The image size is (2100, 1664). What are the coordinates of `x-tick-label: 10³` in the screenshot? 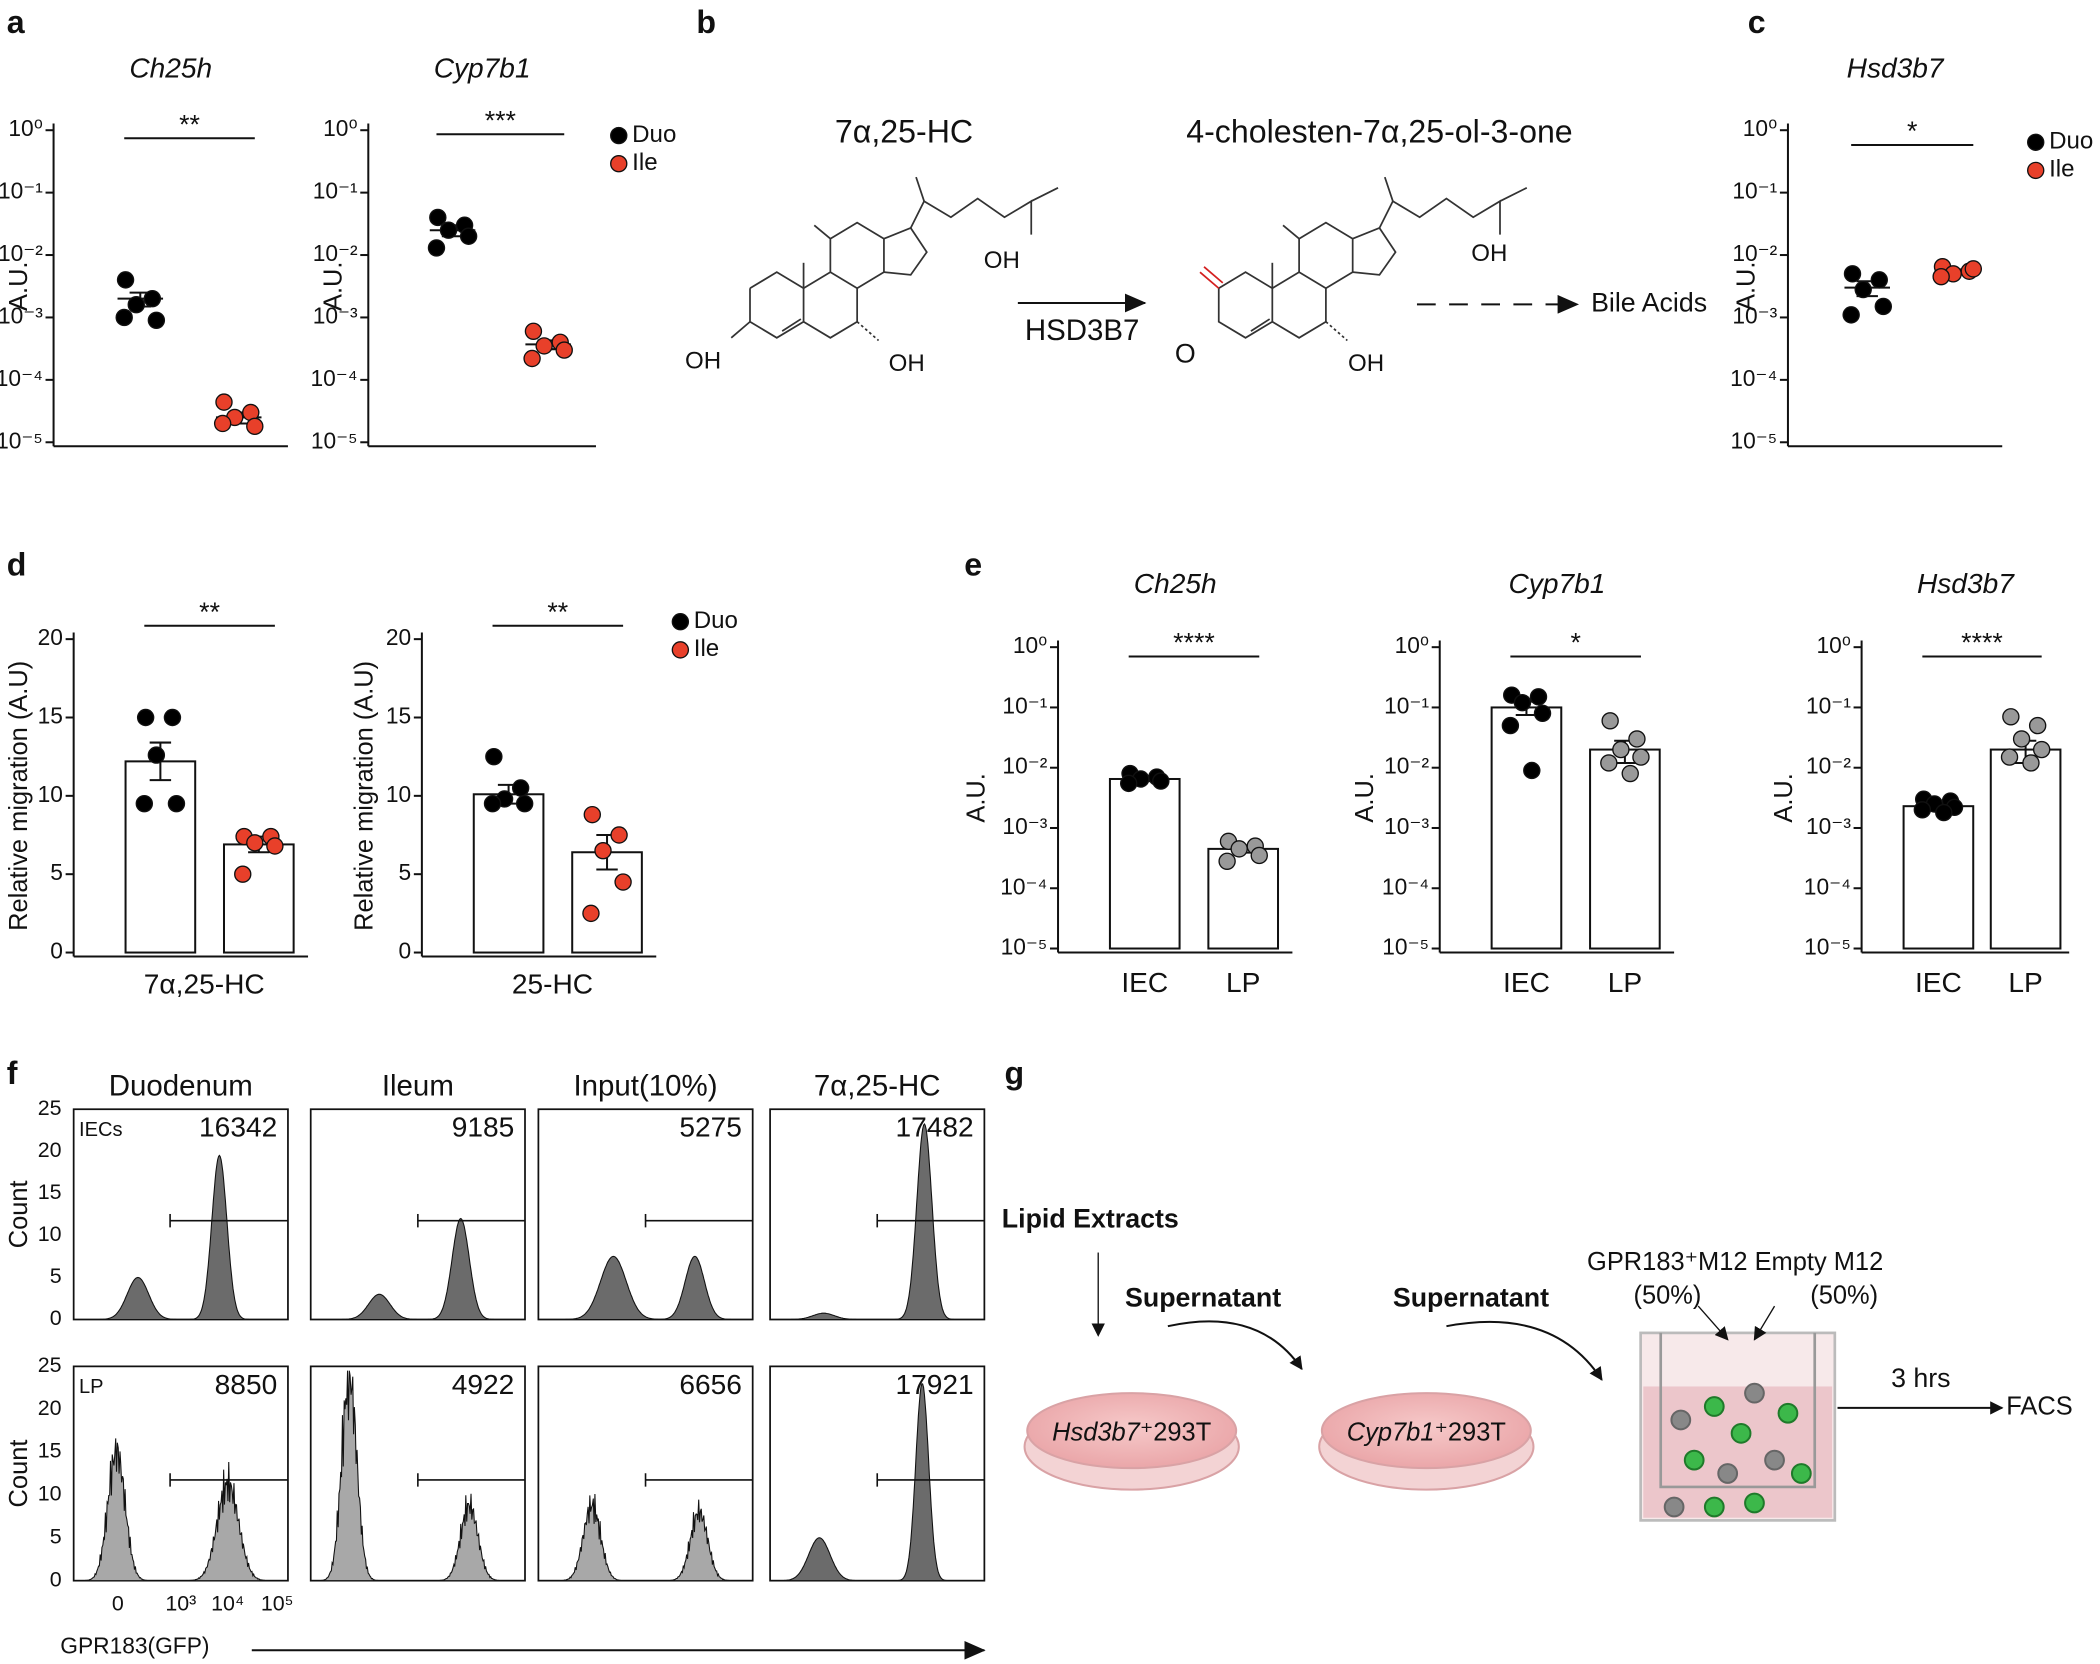 It's located at (180, 1603).